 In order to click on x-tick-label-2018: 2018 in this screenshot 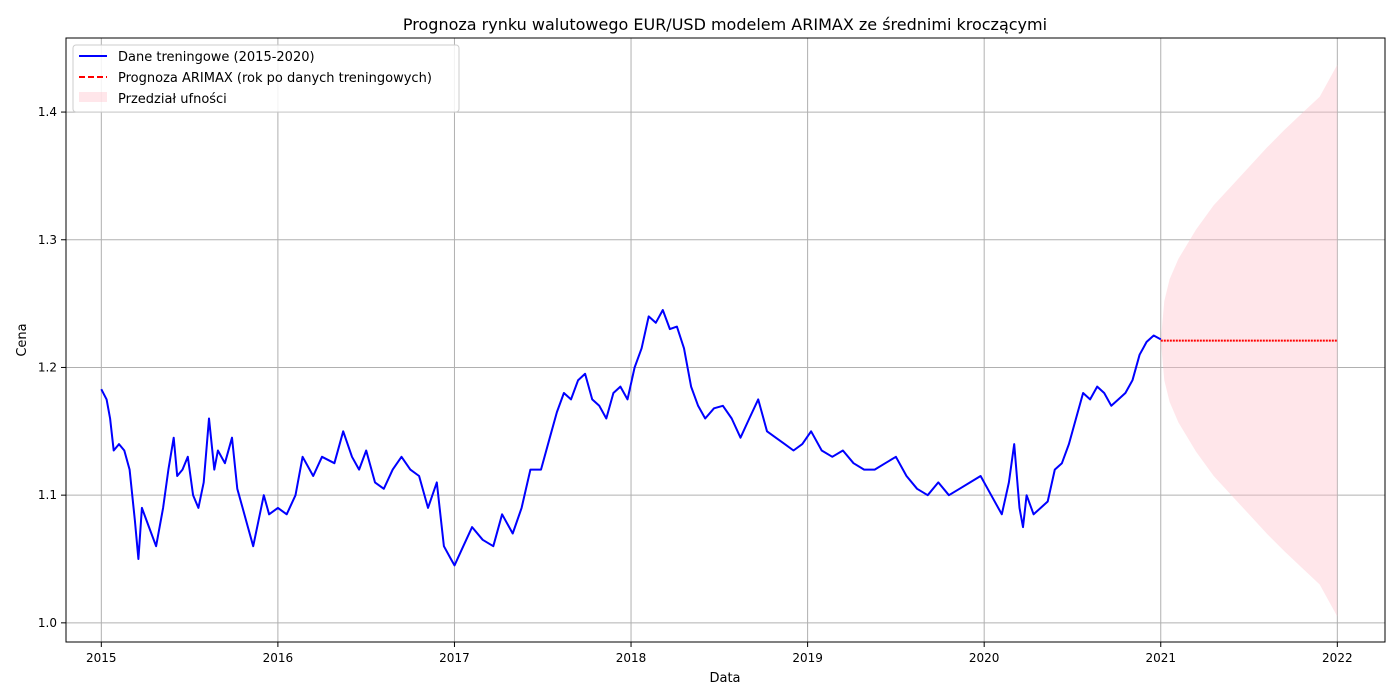, I will do `click(631, 658)`.